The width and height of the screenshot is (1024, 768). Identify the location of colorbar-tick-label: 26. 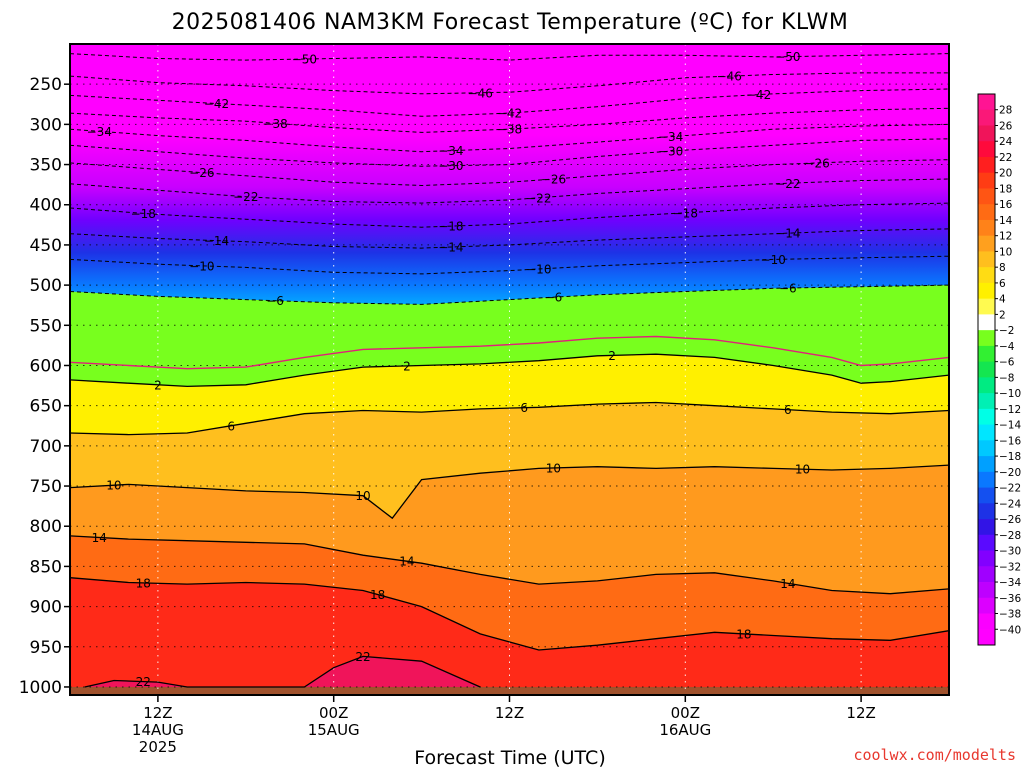
(1006, 126).